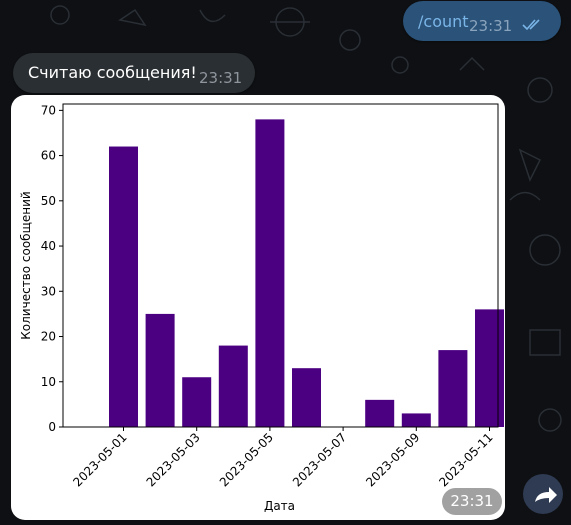  What do you see at coordinates (220, 78) in the screenshot?
I see `incoming-message-time: 23:31` at bounding box center [220, 78].